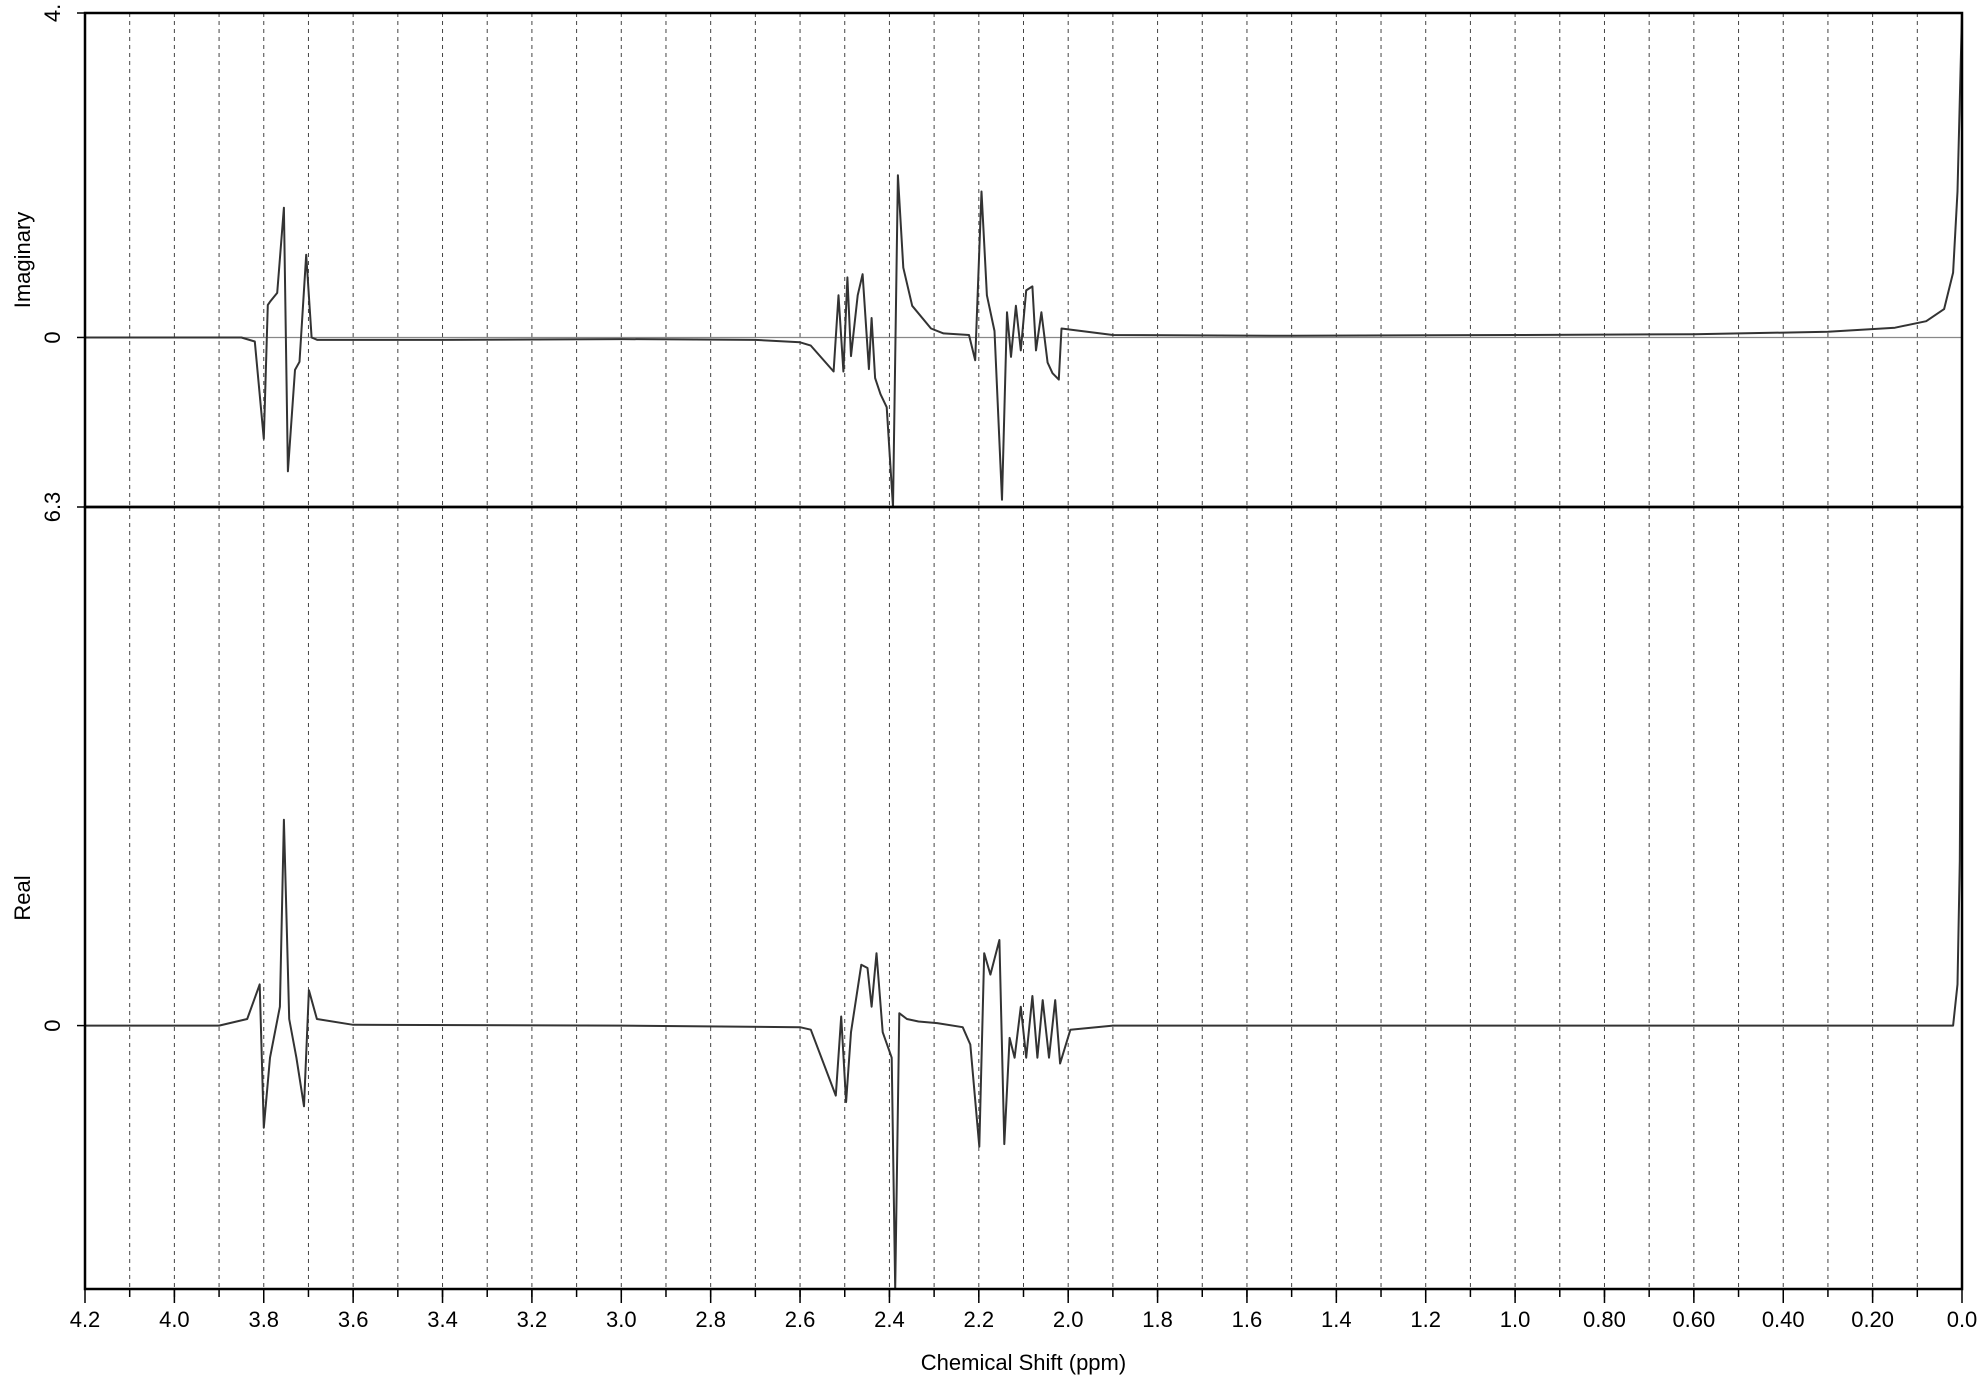  I want to click on x-tick-label: 2.6, so click(800, 1319).